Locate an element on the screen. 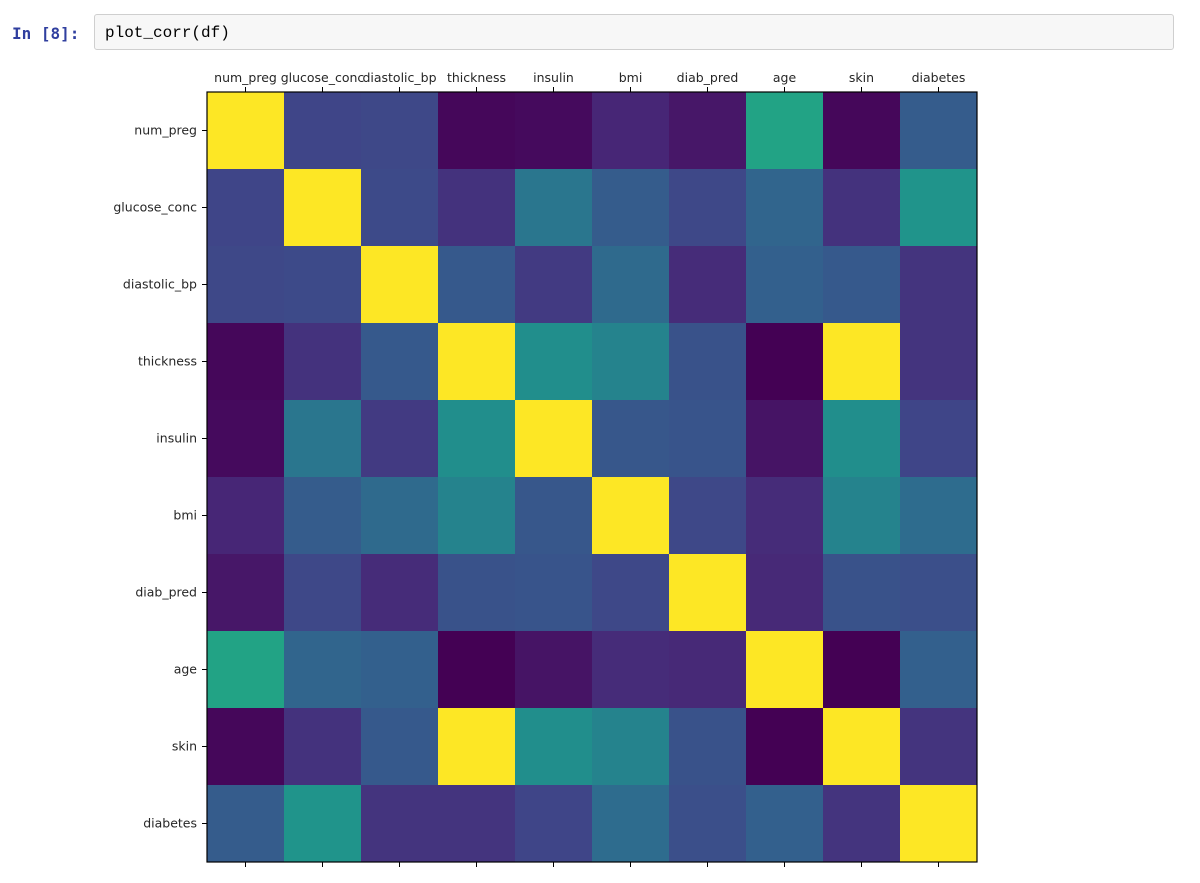  heatmap-cell-glucose_conc-age is located at coordinates (785, 208).